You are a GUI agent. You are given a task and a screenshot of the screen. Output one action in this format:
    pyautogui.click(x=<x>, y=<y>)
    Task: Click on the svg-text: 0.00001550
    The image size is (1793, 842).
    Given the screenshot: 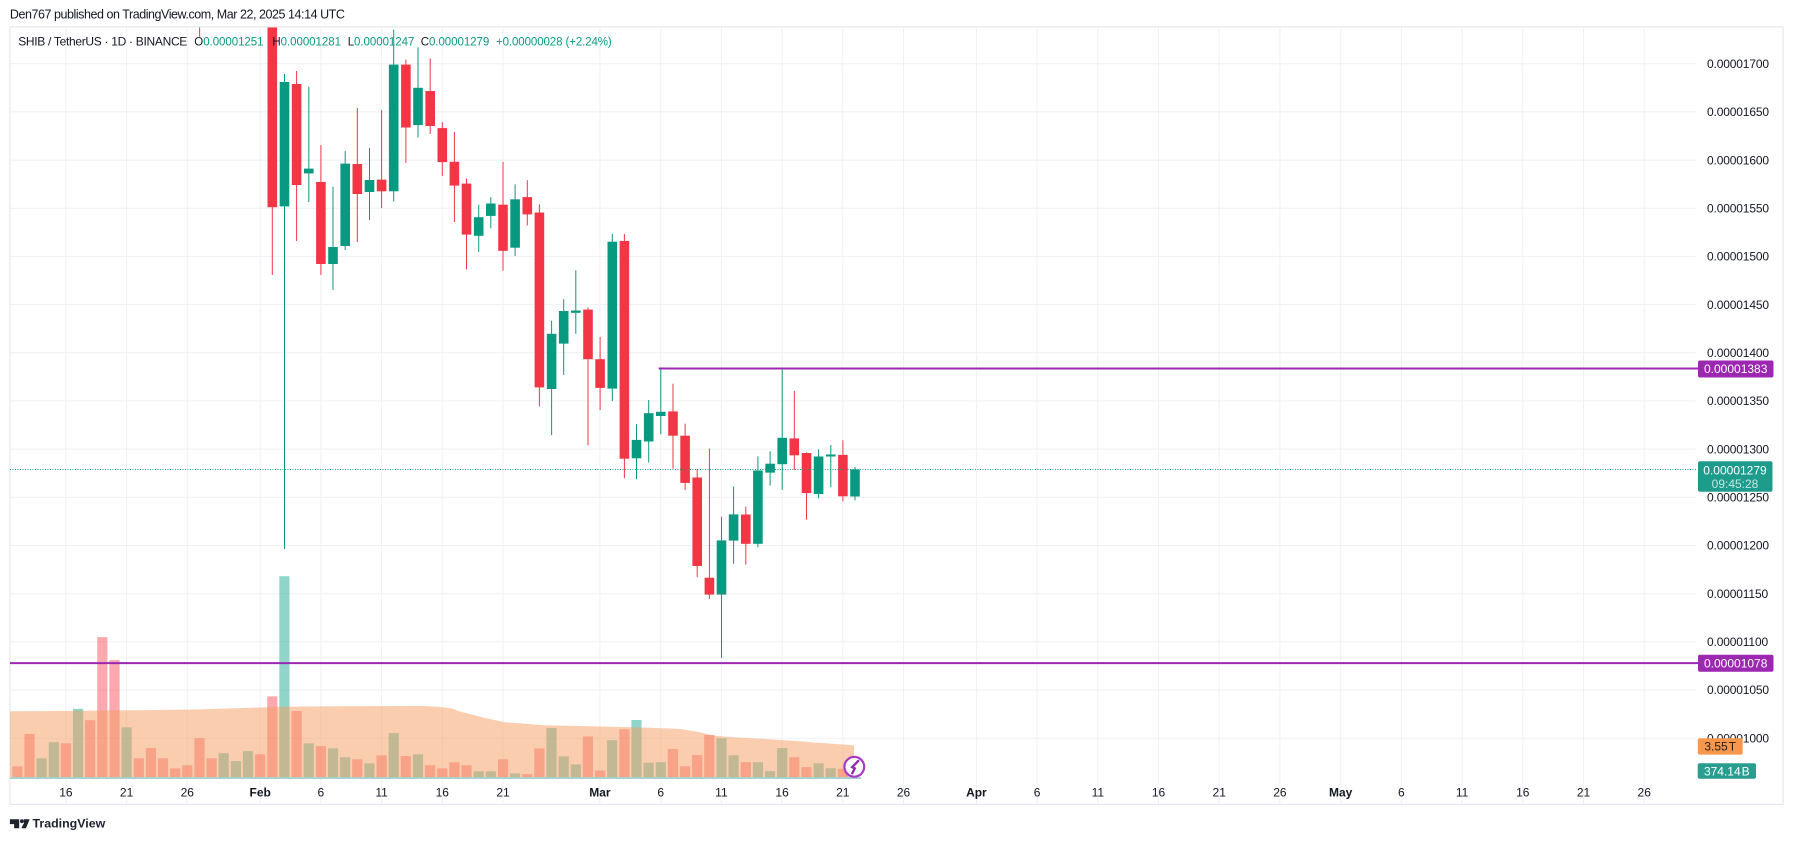 What is the action you would take?
    pyautogui.click(x=1738, y=208)
    